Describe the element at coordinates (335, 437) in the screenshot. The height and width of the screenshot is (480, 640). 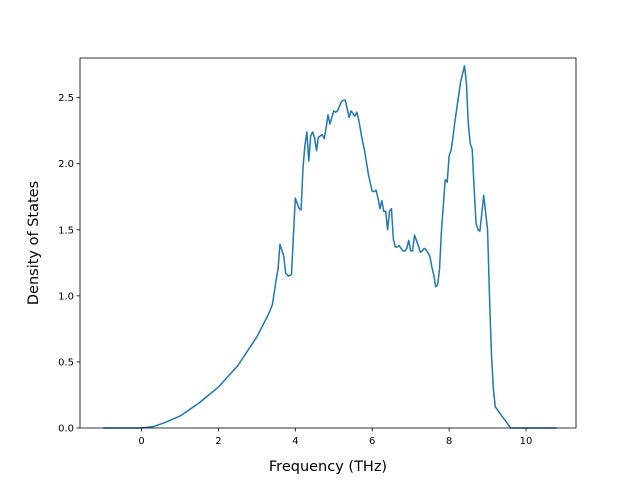
I see `x-axis-ticks: 0 2 4 6 8 10` at that location.